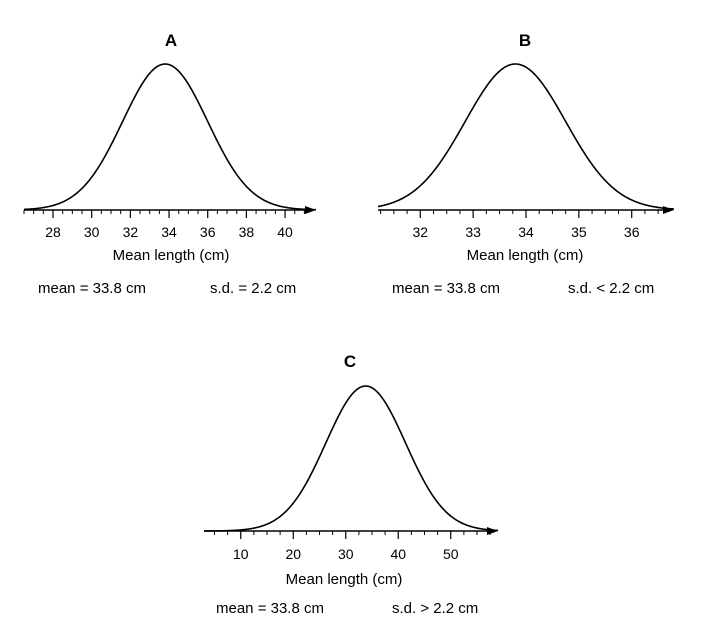 The height and width of the screenshot is (640, 709). I want to click on sd-text: s.d. > 2.2 cm, so click(435, 608).